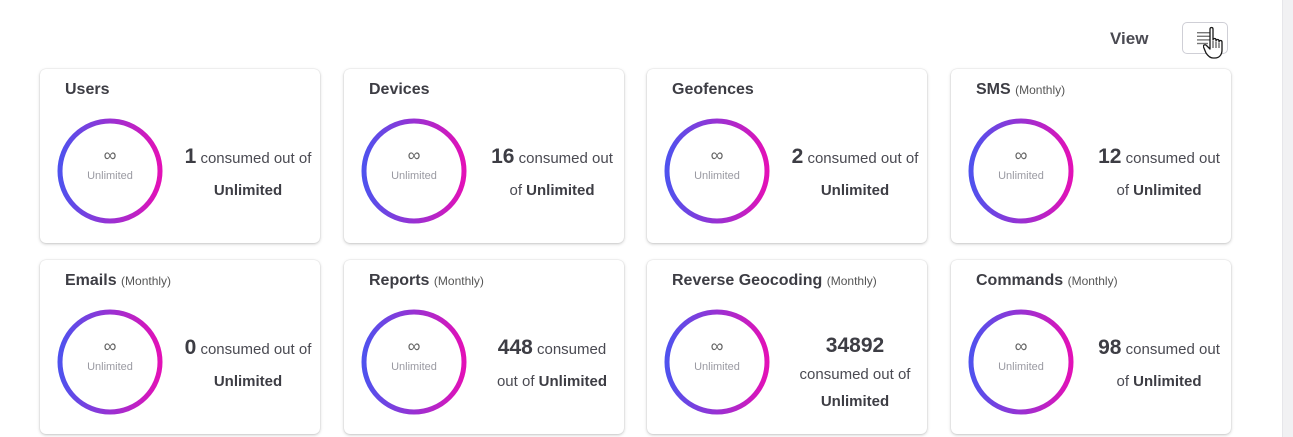 The image size is (1293, 437). What do you see at coordinates (1217, 45) in the screenshot?
I see `hand-pointer-icon` at bounding box center [1217, 45].